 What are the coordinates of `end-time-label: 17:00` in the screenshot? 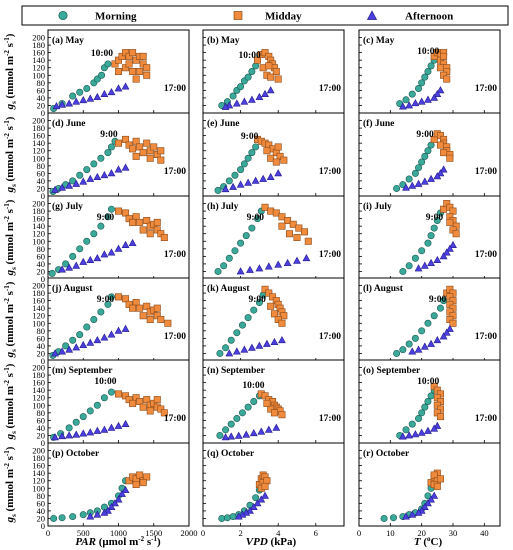 It's located at (175, 337).